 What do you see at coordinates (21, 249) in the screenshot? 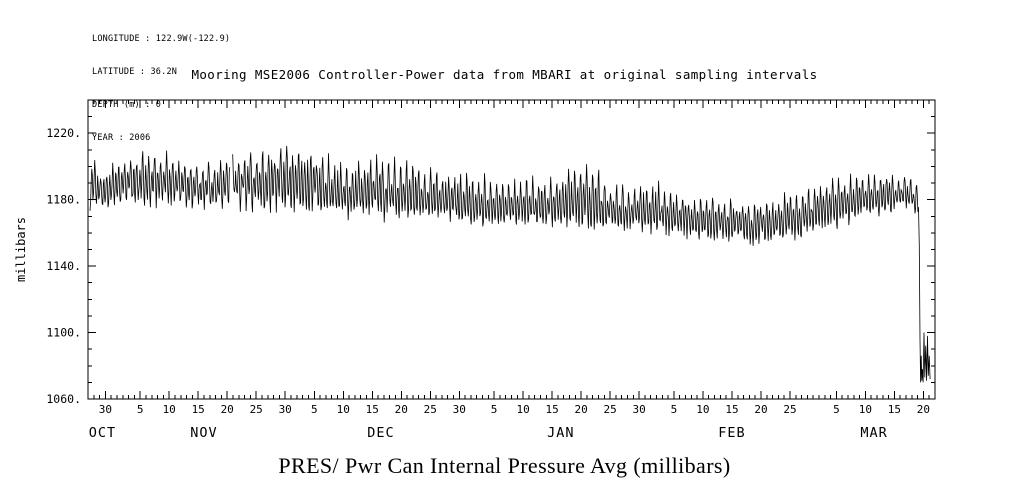
I see `y-axis-title: millibars` at bounding box center [21, 249].